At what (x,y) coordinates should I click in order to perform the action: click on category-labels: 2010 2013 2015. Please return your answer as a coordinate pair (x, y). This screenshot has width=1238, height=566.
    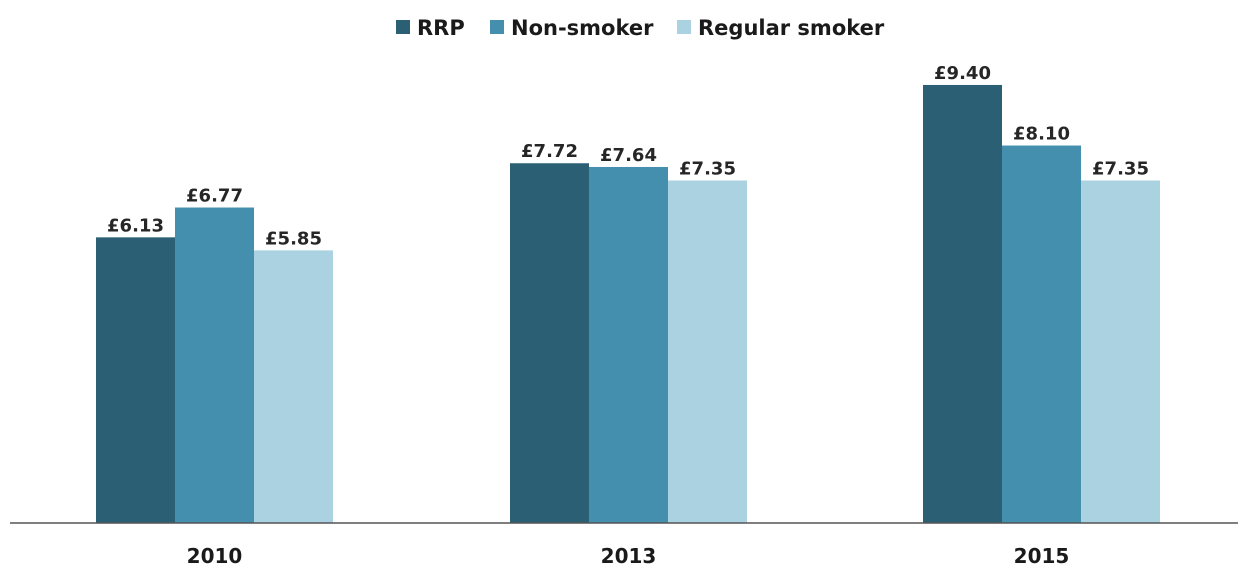
    Looking at the image, I should click on (628, 555).